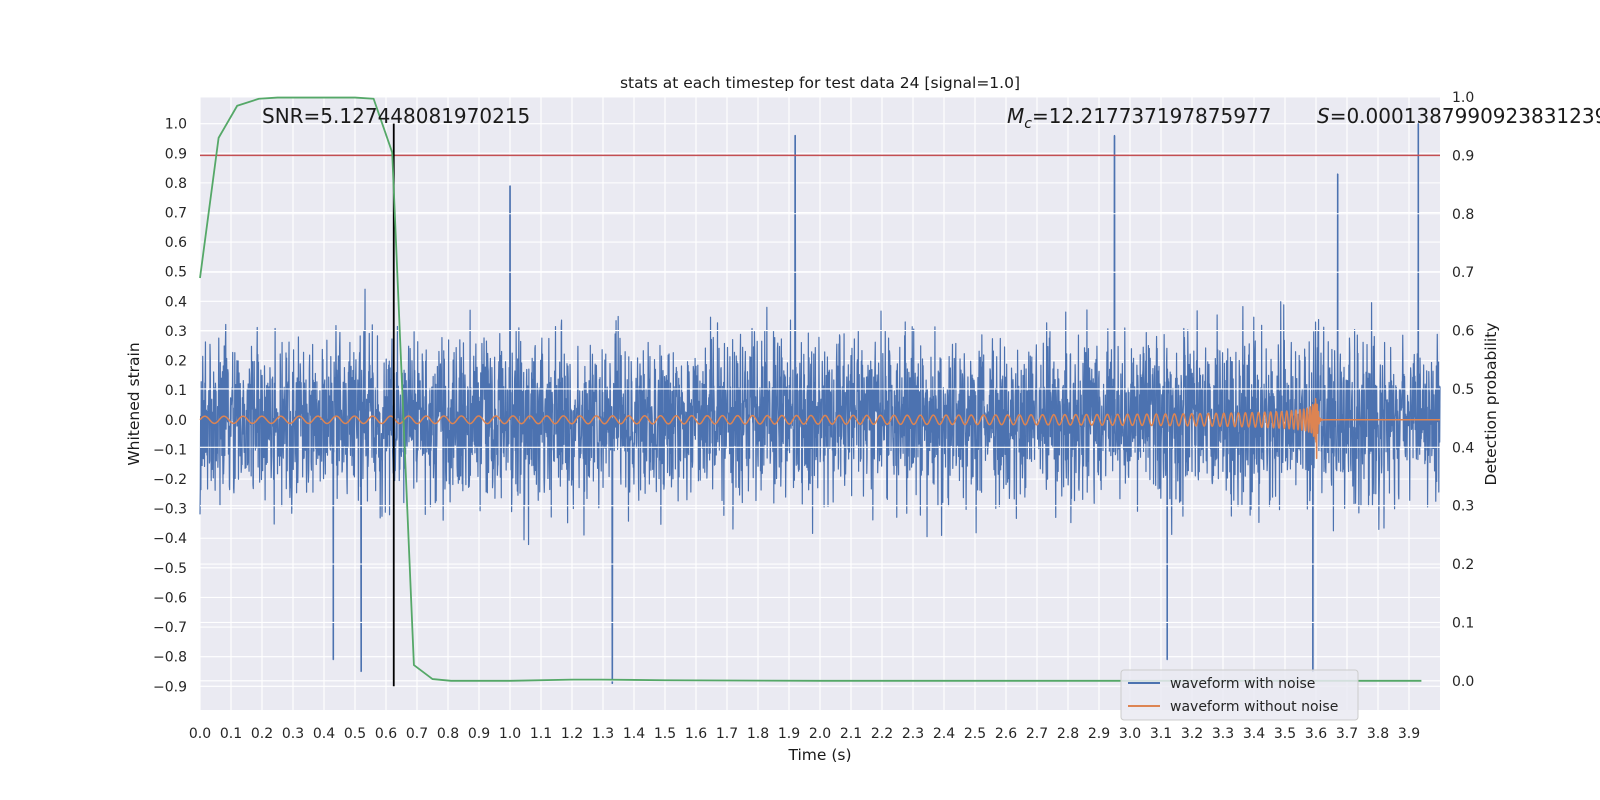 This screenshot has width=1600, height=800. I want to click on y-right-axis-label: Detection probability, so click(1491, 404).